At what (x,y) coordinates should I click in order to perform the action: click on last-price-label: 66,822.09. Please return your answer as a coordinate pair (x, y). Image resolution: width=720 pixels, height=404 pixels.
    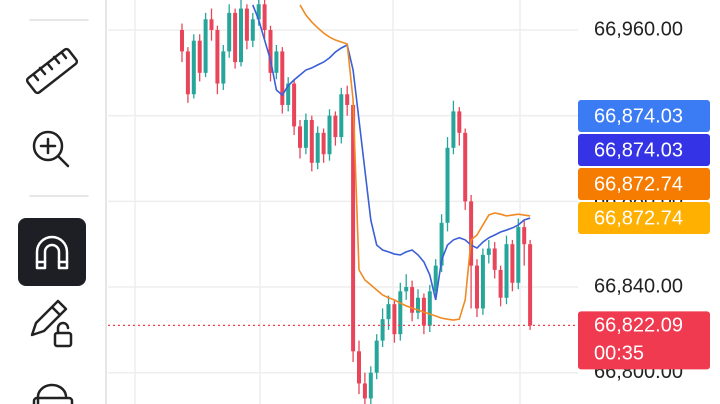
    Looking at the image, I should click on (638, 326).